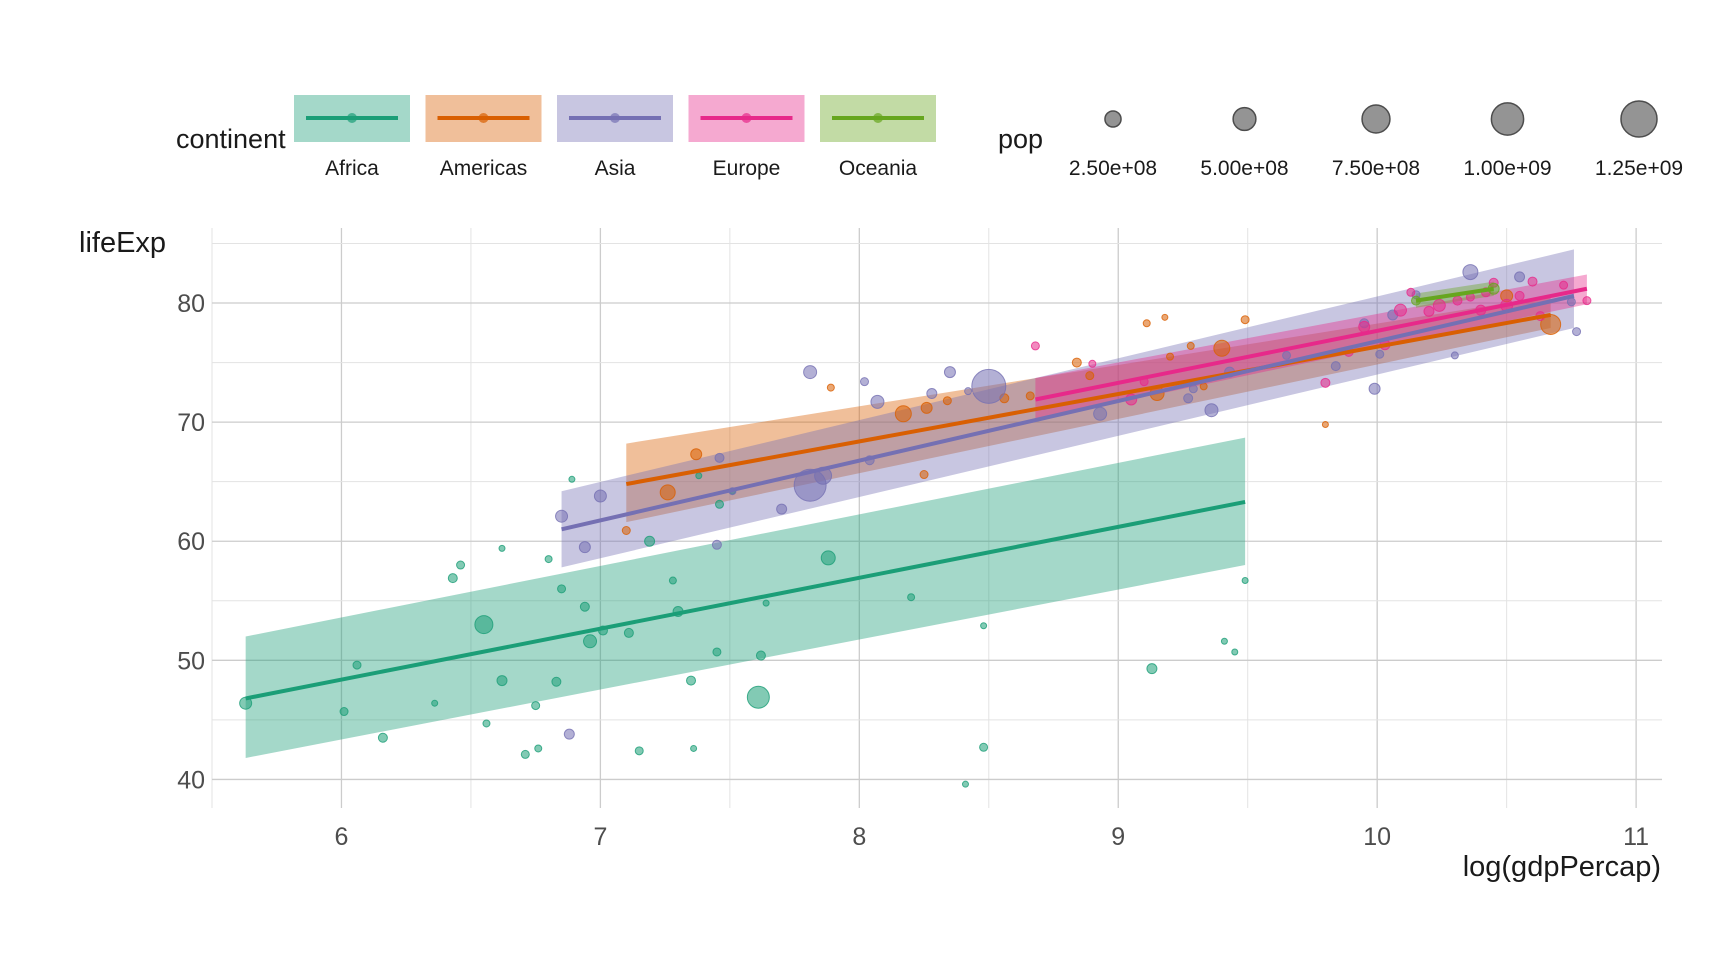 The height and width of the screenshot is (960, 1728). I want to click on pop-legend-label: 1.00e+09, so click(1507, 168).